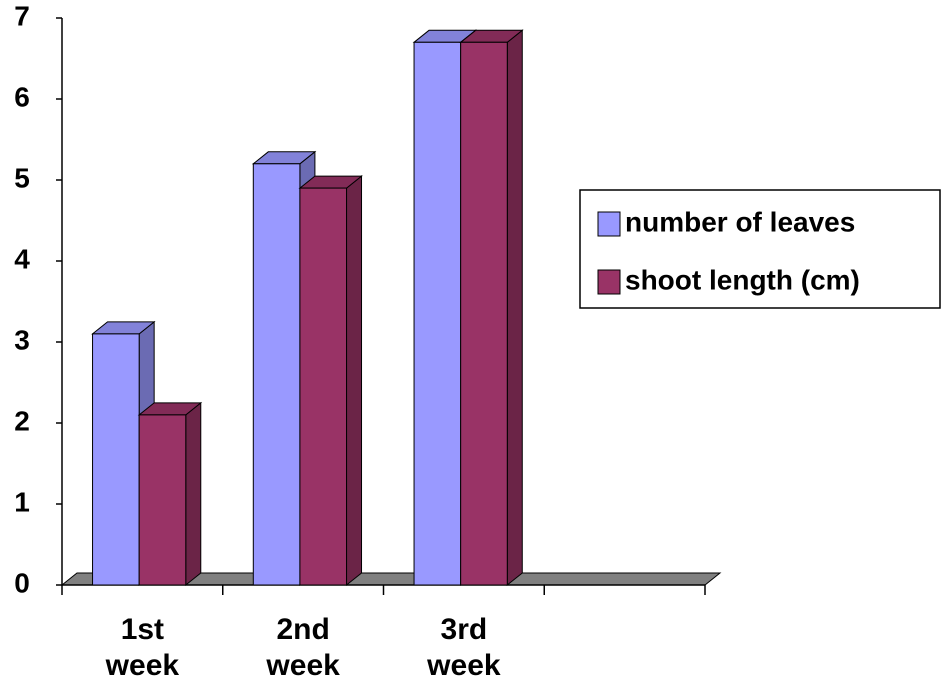  Describe the element at coordinates (22, 96) in the screenshot. I see `y-tick-label: 6` at that location.